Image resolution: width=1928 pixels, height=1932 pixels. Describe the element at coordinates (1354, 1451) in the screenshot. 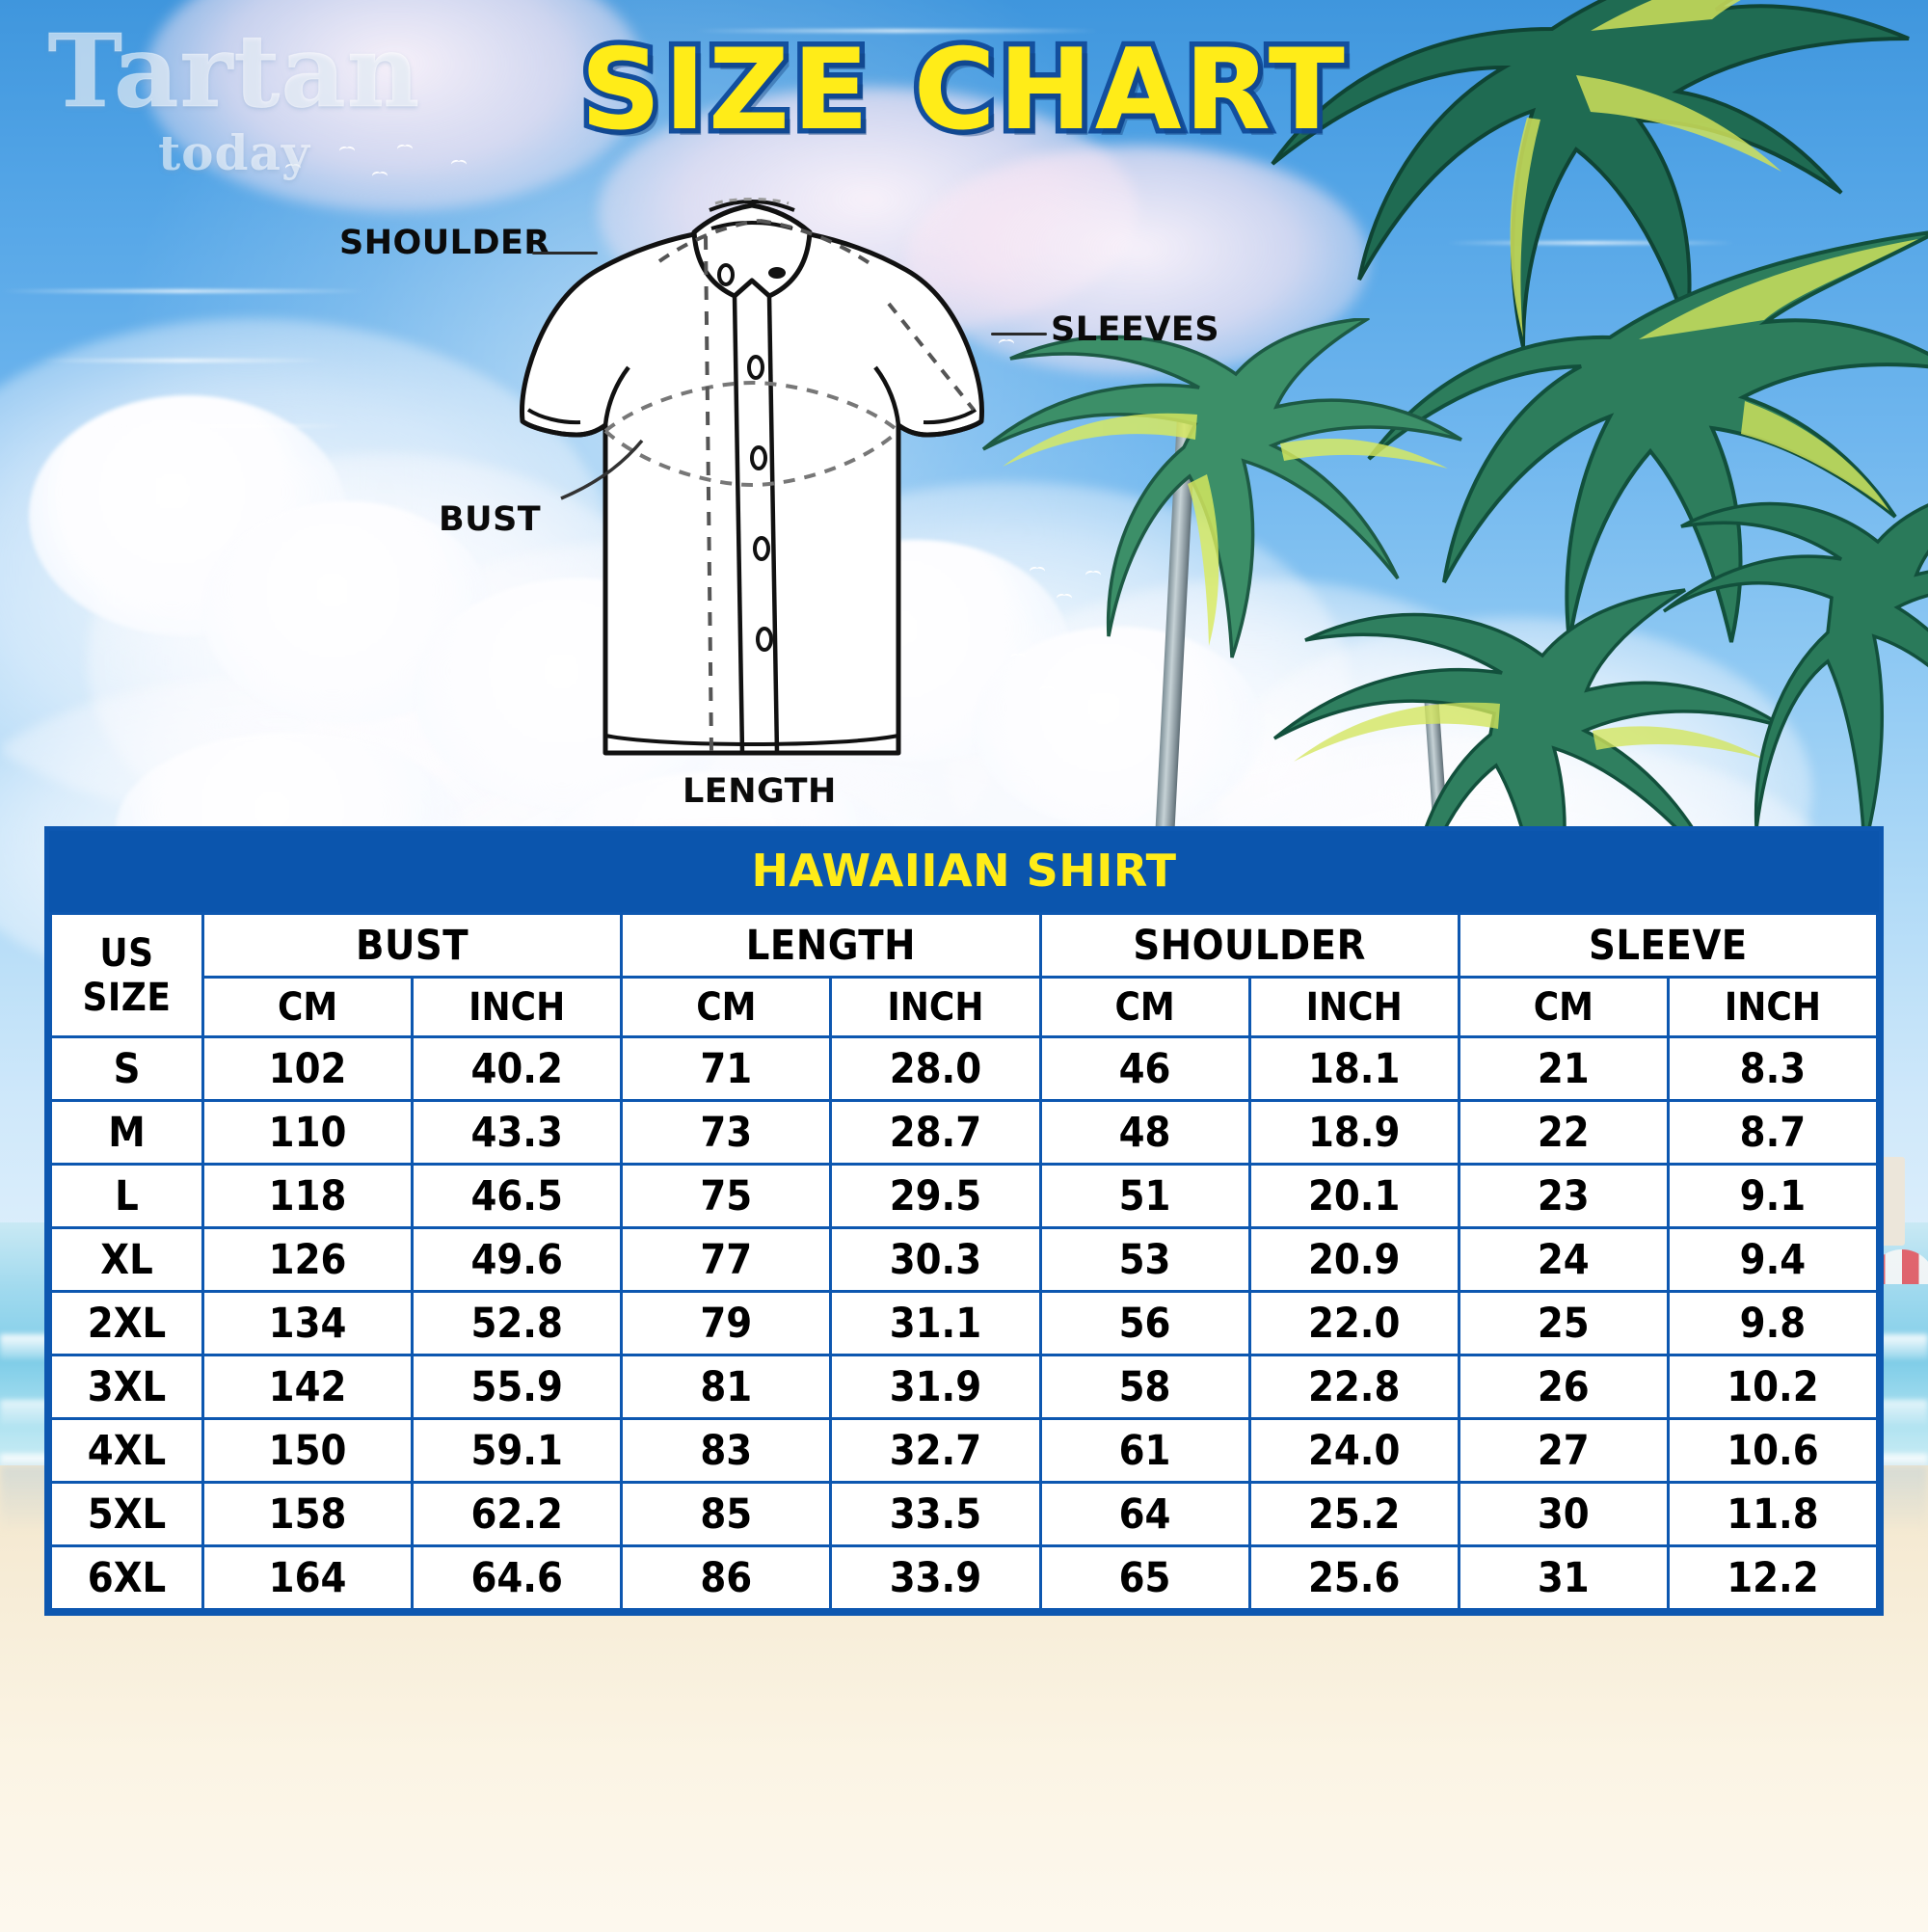

I see `cell-shoulder-in: 24.0` at that location.